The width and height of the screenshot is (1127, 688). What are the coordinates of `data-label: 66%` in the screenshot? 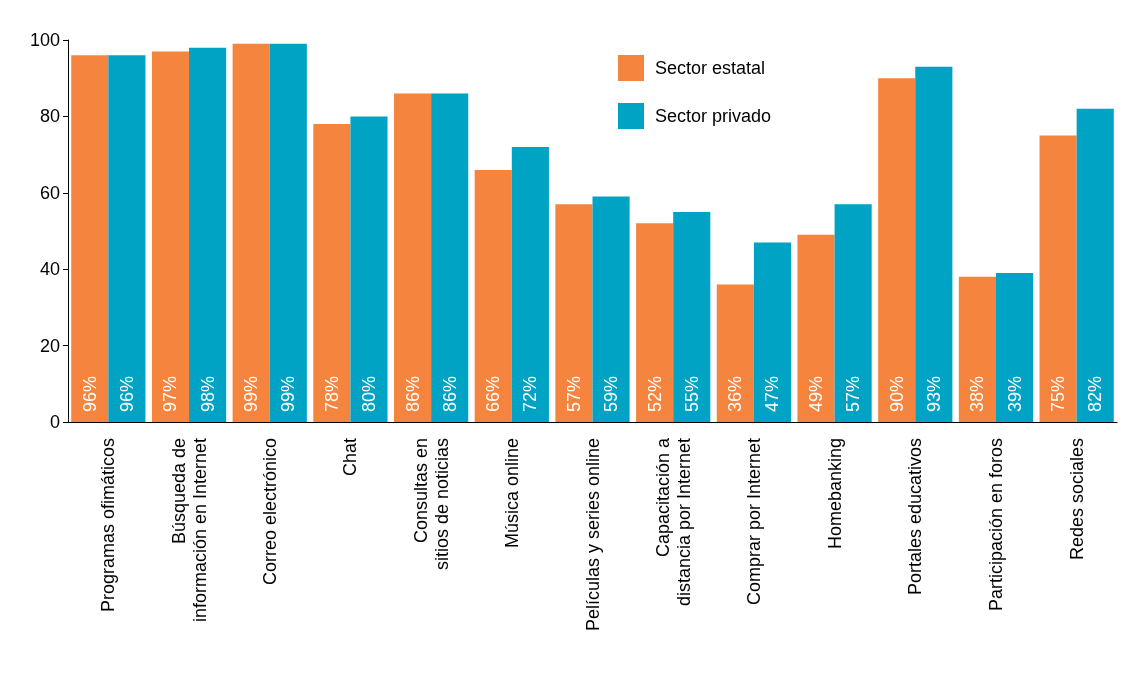 It's located at (493, 393).